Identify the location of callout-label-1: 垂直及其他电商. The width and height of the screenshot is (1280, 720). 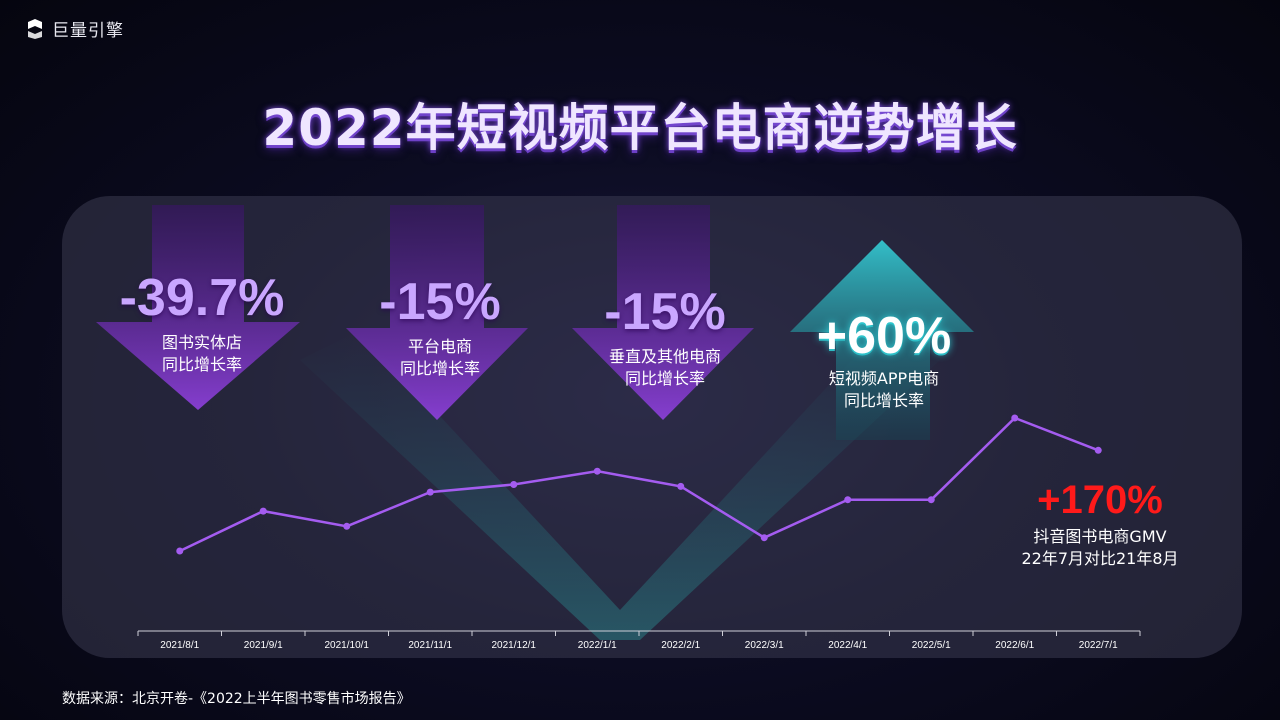
(664, 356).